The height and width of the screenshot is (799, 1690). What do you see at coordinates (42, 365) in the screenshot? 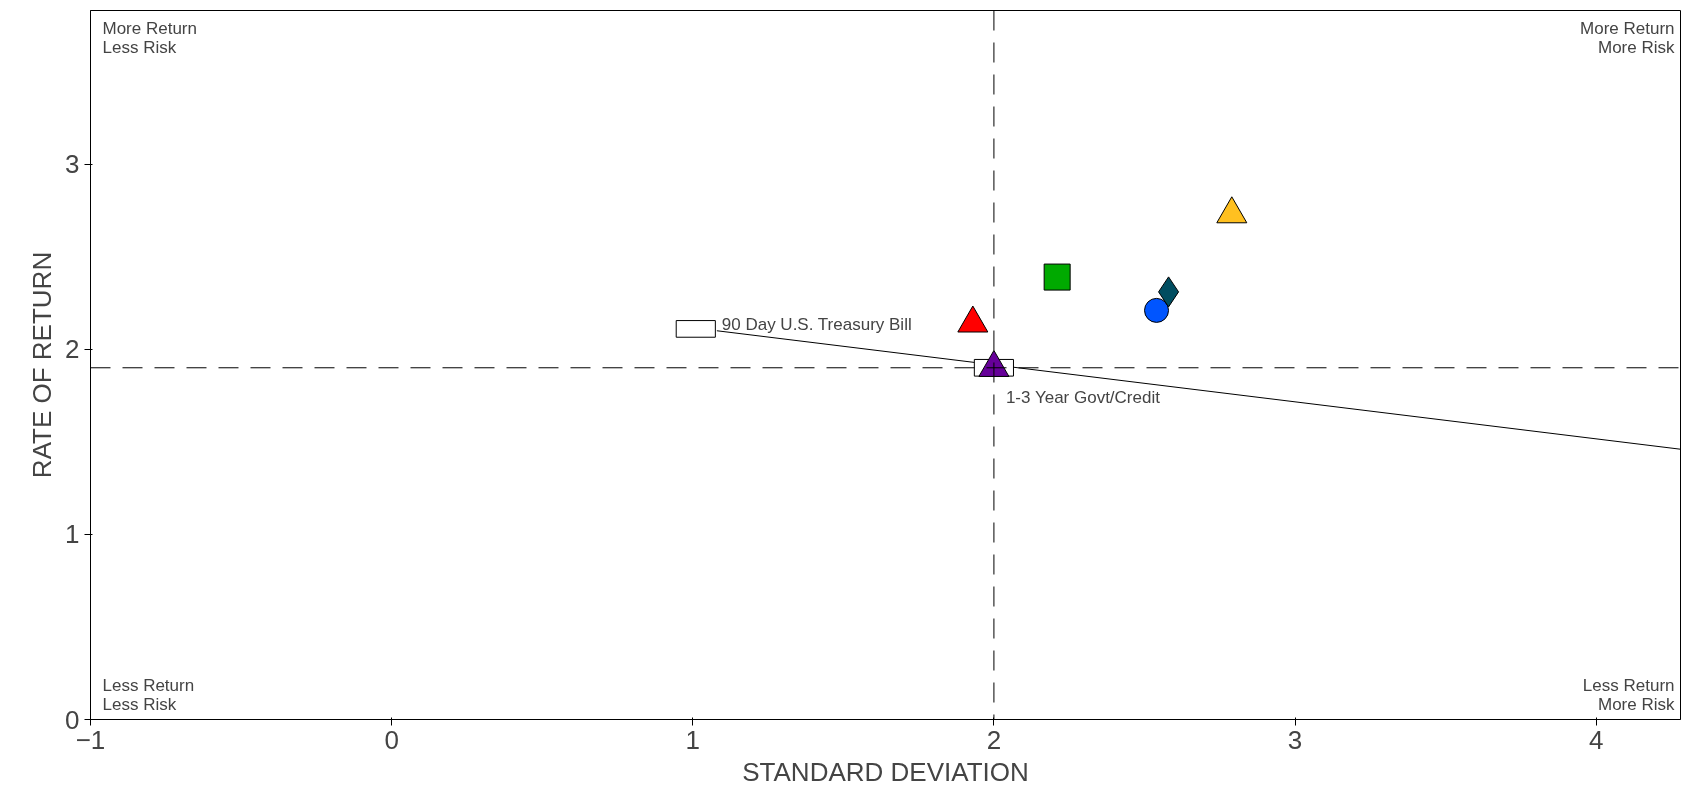
I see `y-axis-title: RATE OF RETURN` at bounding box center [42, 365].